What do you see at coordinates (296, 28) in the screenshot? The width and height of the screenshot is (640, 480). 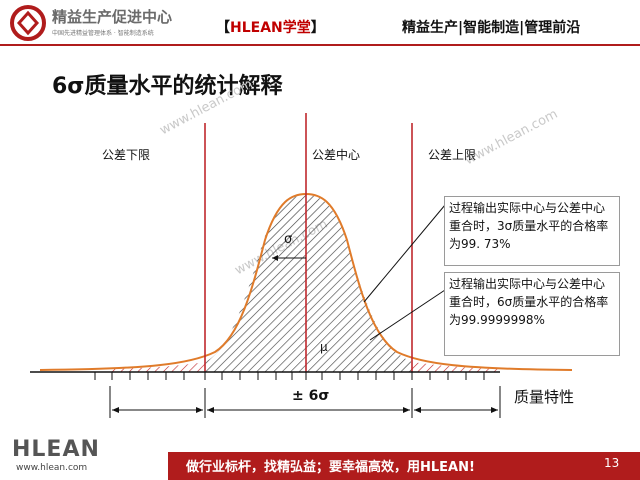 I see `brand-xuetang: 学堂` at bounding box center [296, 28].